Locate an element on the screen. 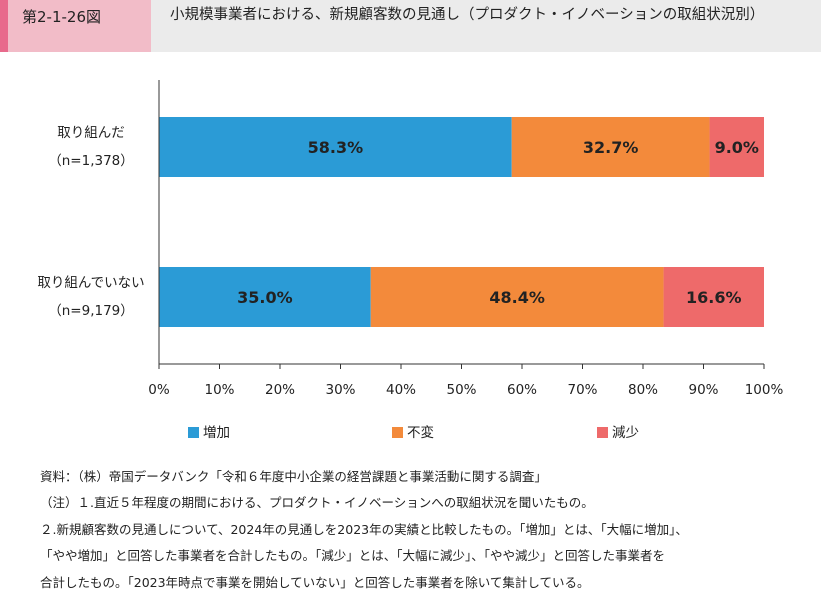 The height and width of the screenshot is (597, 821). legend-item-increase: 増加 is located at coordinates (209, 431).